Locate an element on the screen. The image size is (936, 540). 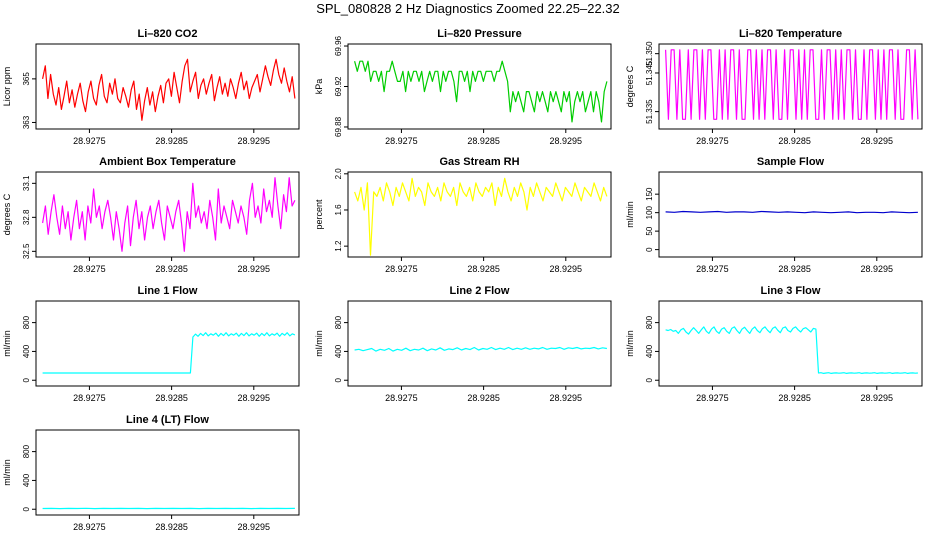
panel-title: Ambient Box Temperature is located at coordinates (167, 162).